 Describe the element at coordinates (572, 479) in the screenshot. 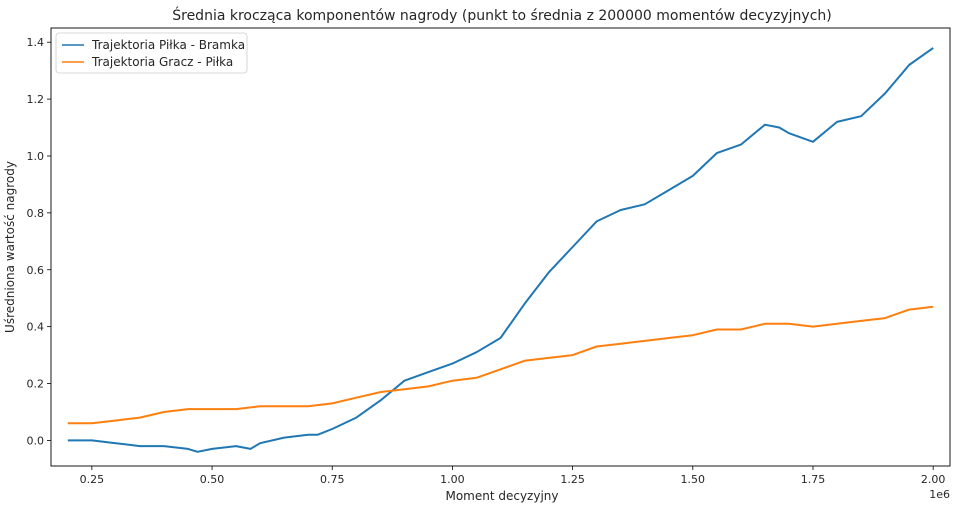

I see `x-tick-label: 1.25` at that location.